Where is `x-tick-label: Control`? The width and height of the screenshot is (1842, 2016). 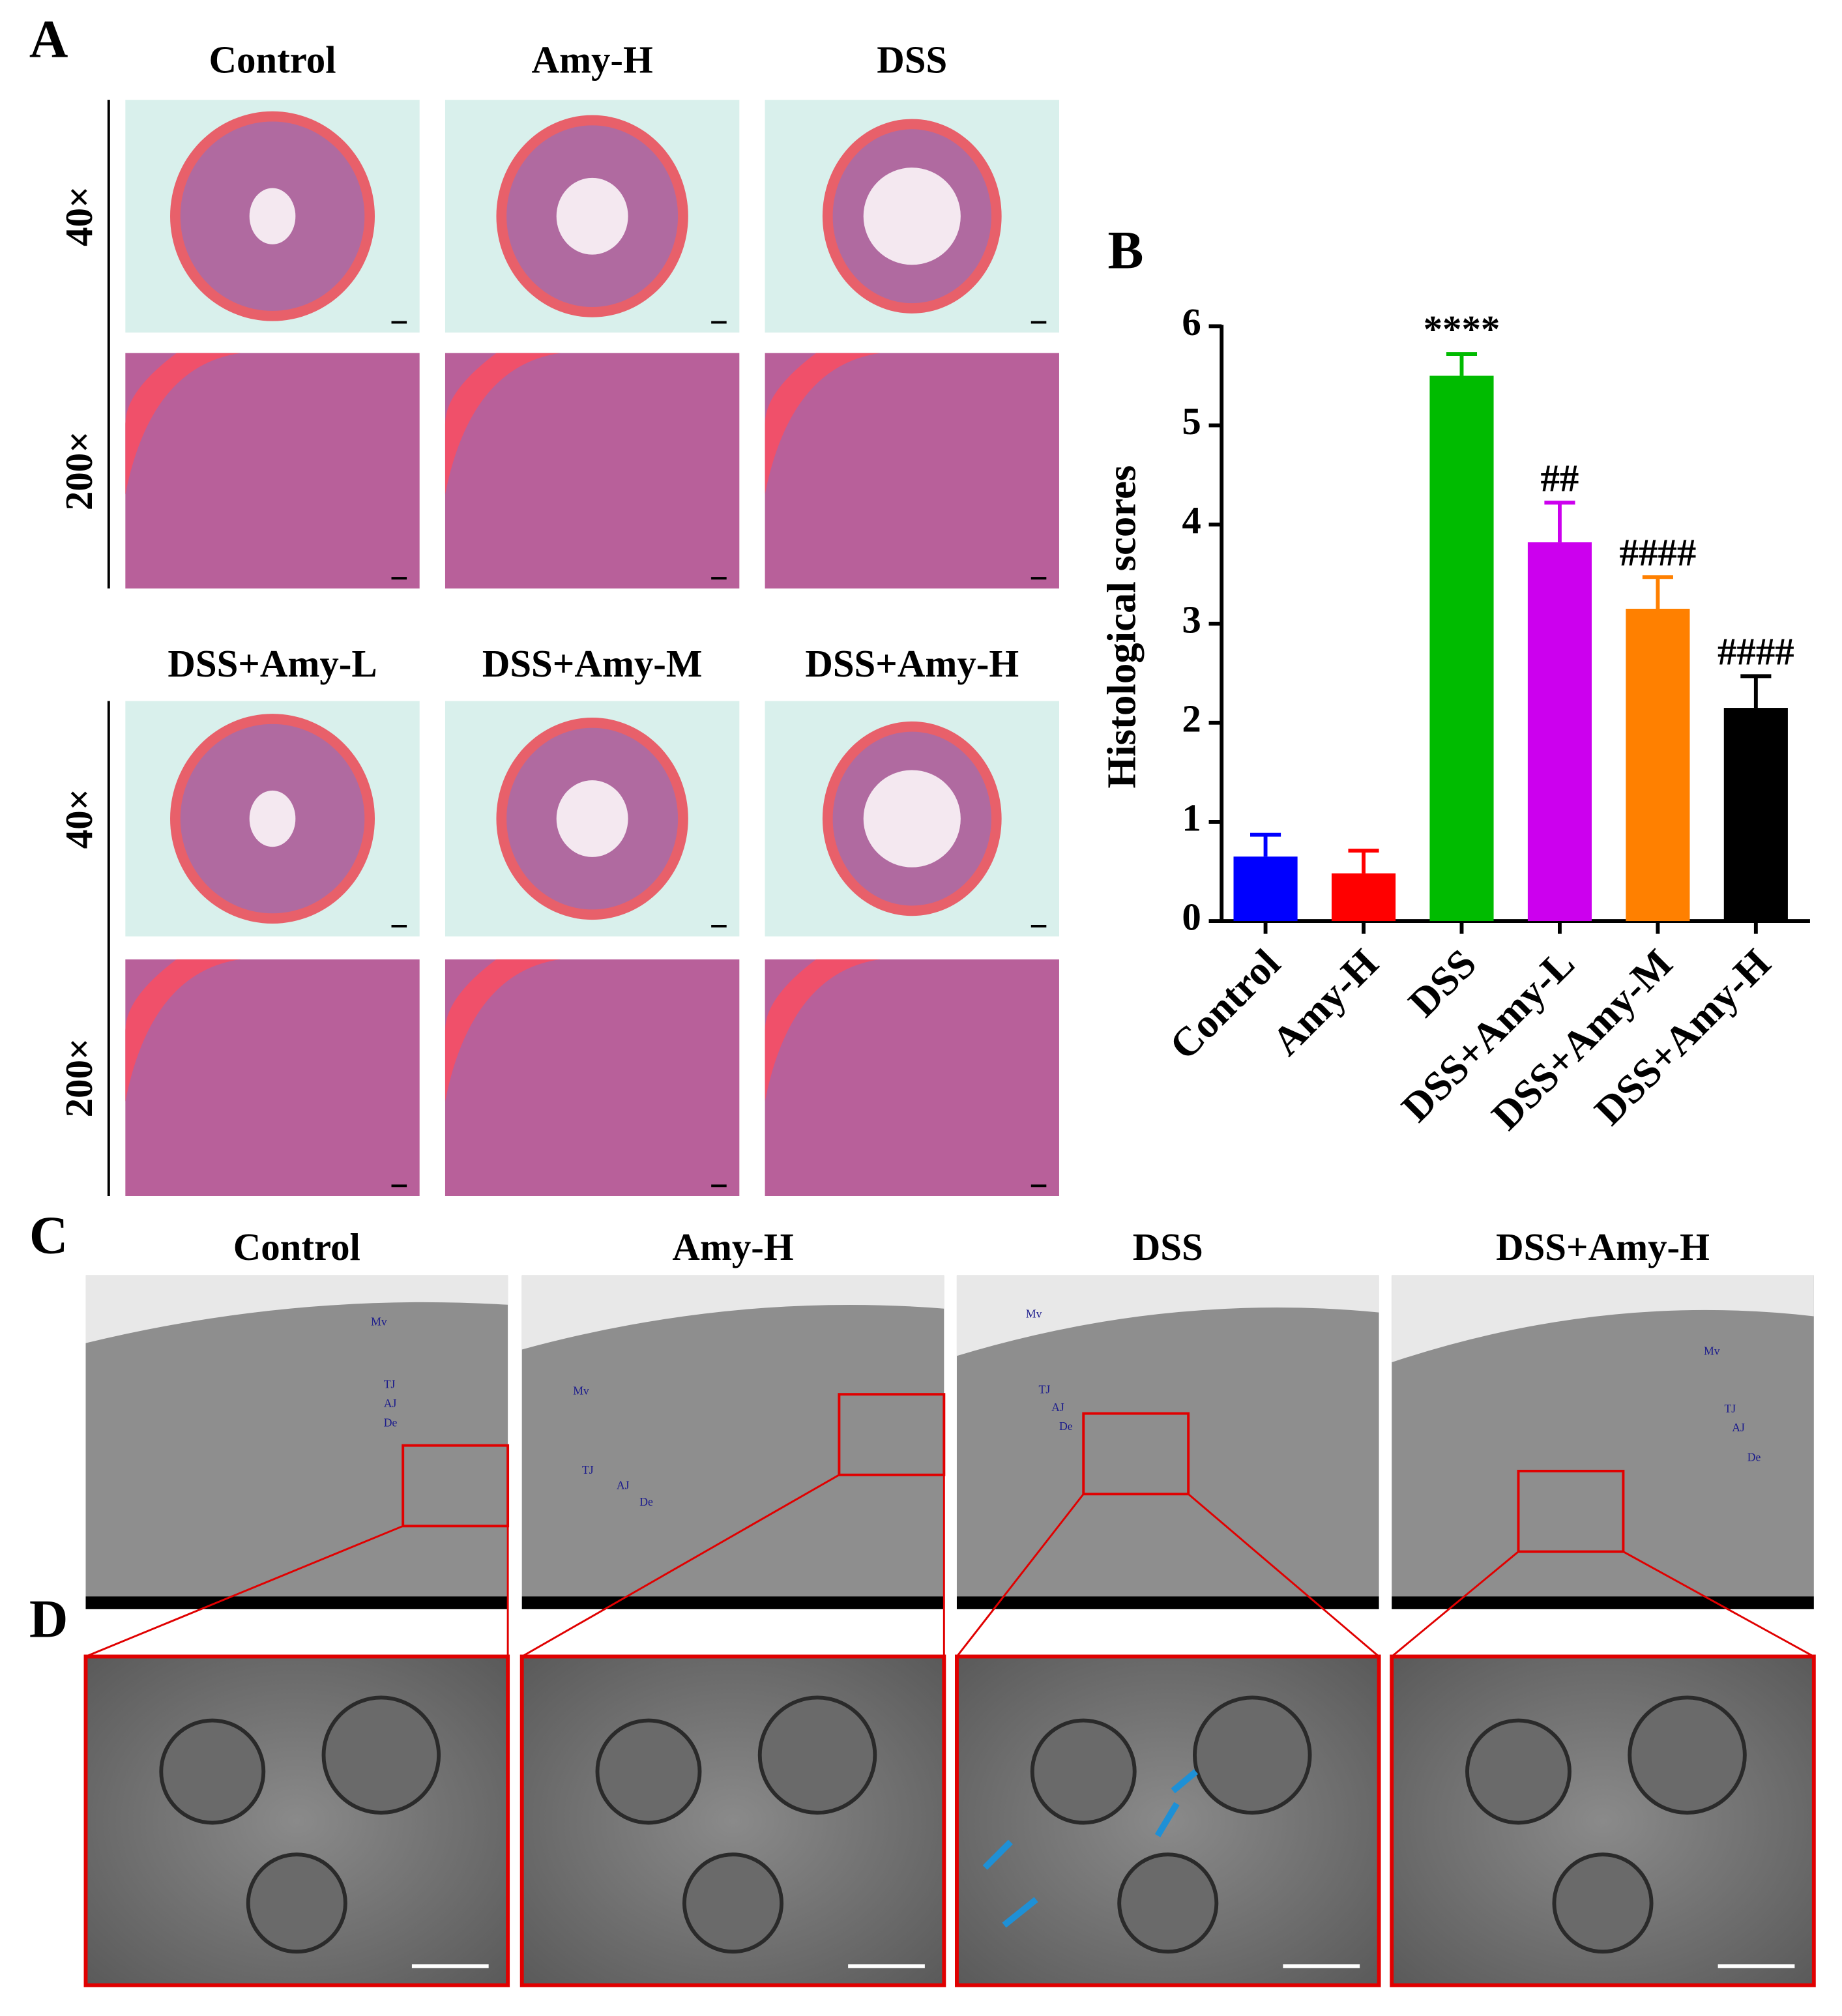
x-tick-label: Control is located at coordinates (1225, 1005).